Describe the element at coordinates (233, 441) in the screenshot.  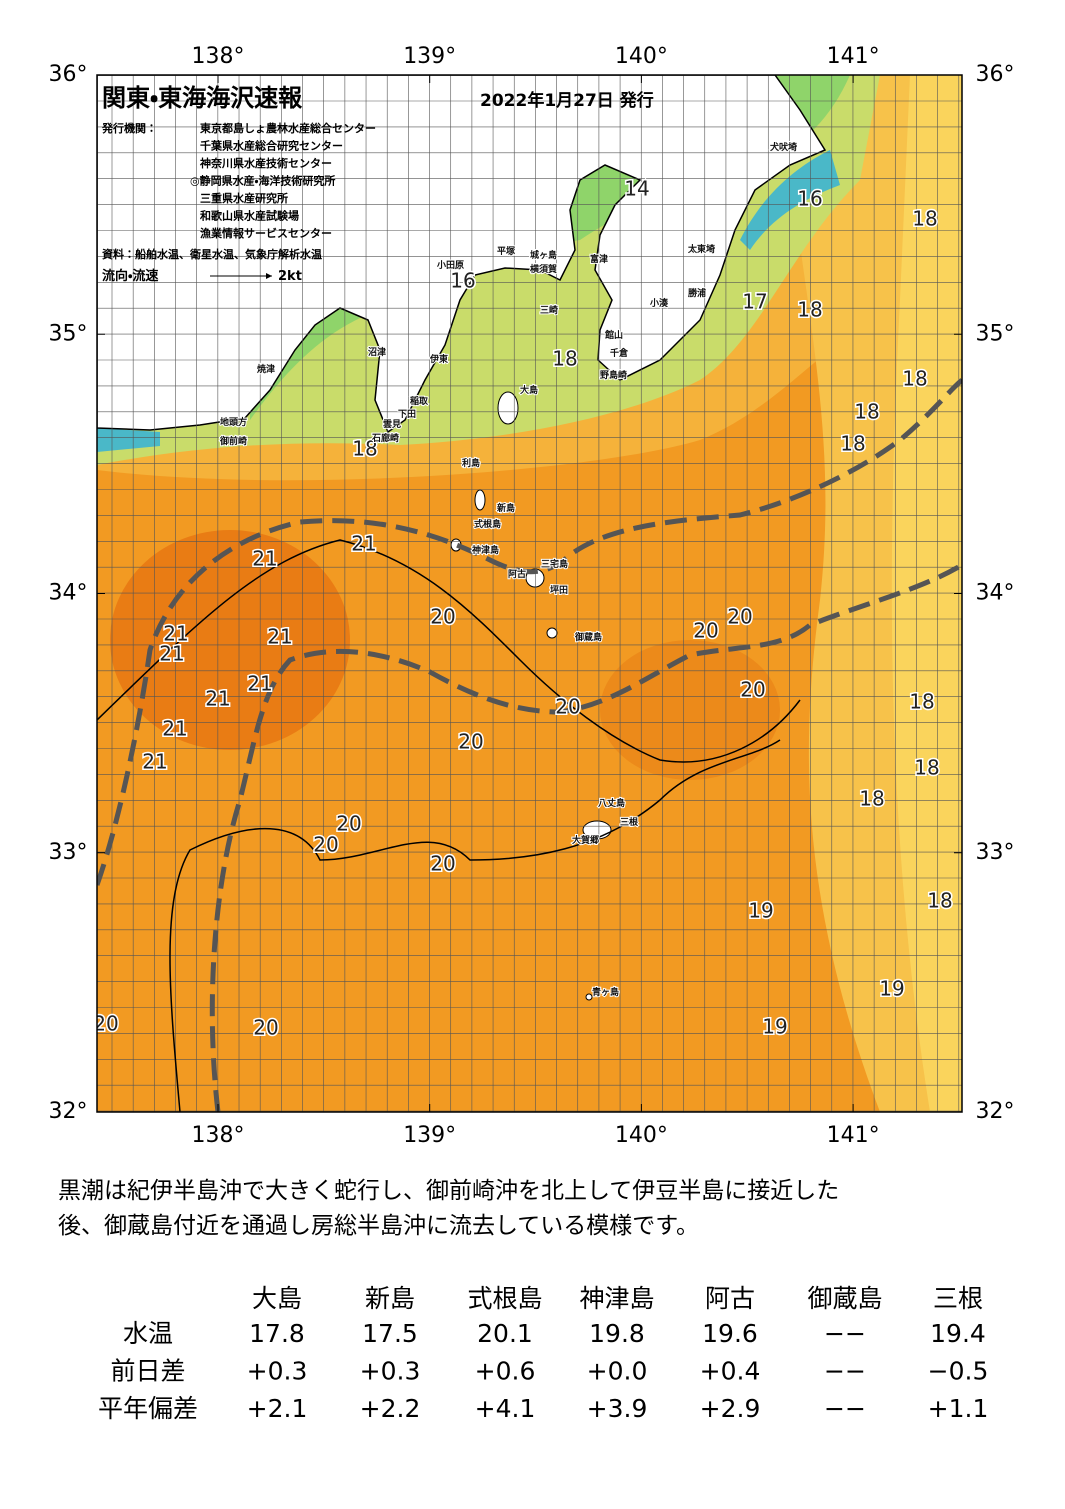
I see `place-name: 御前崎` at that location.